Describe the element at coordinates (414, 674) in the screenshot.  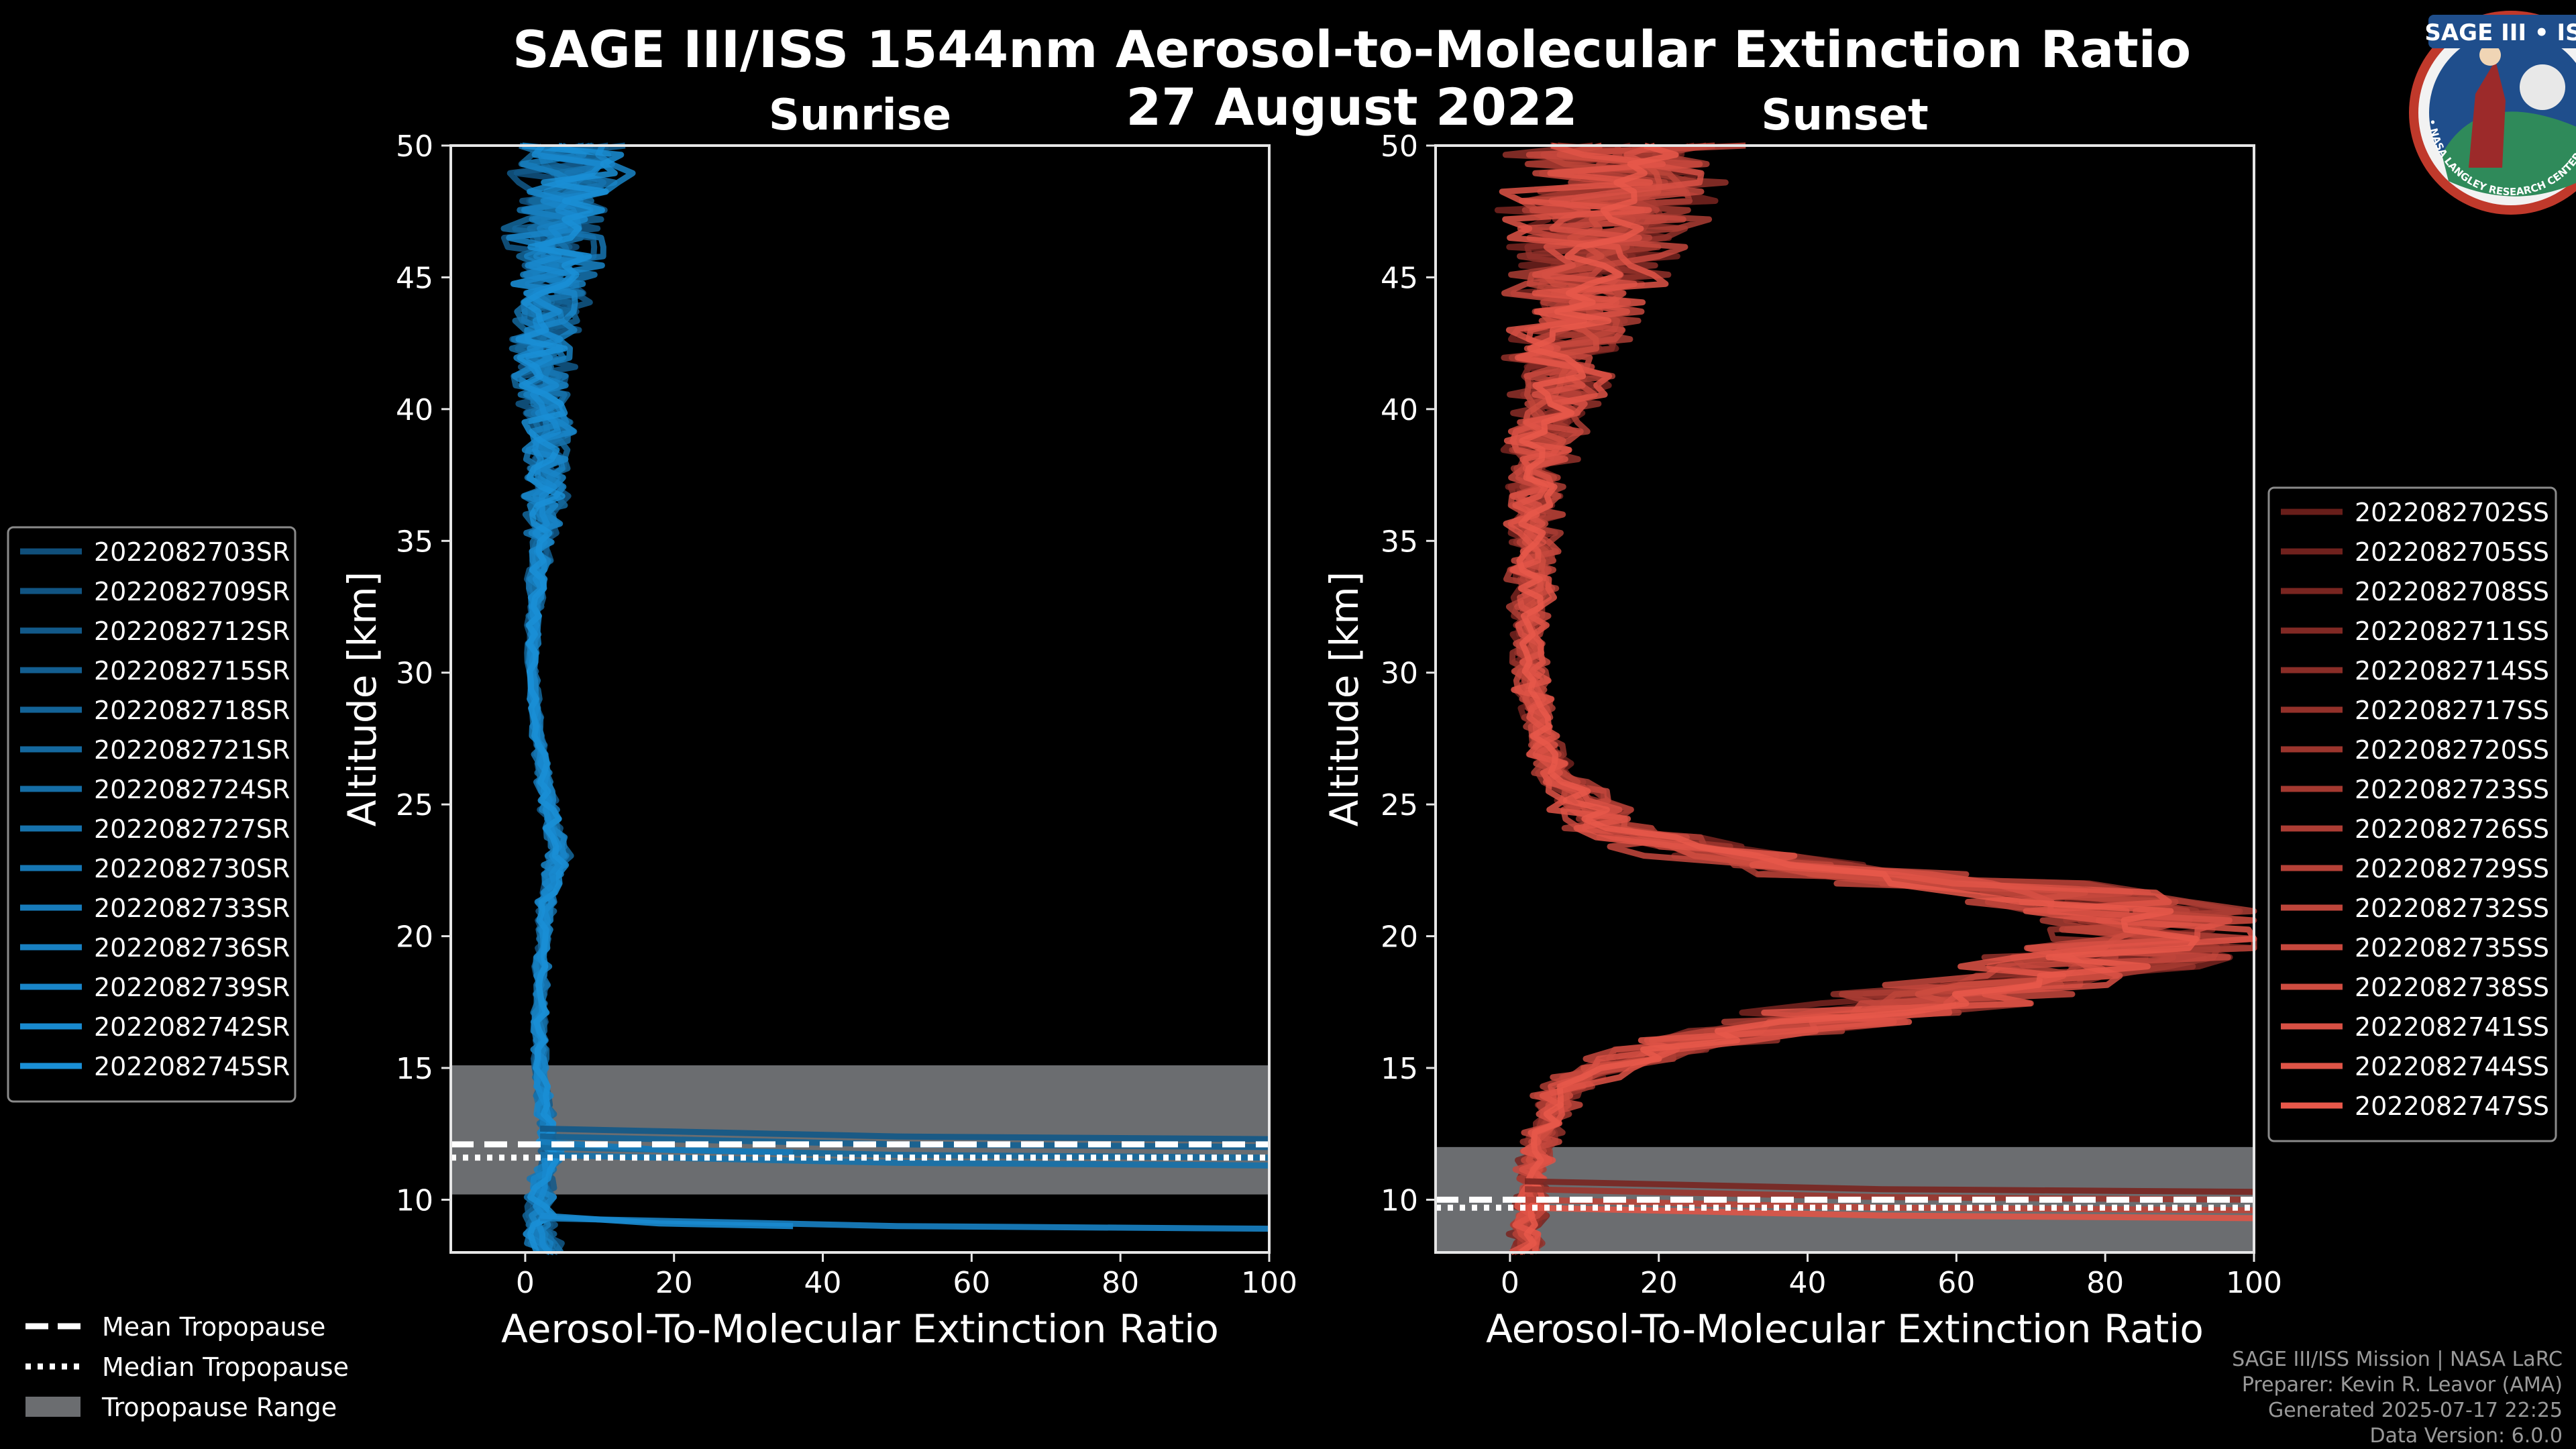
I see `sunrise-ytick-label: 30` at that location.